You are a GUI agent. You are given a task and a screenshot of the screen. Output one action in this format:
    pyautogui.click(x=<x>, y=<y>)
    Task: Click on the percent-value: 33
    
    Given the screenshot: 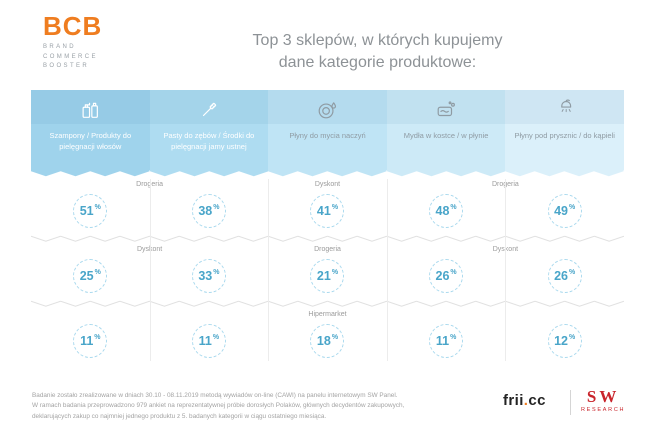 What is the action you would take?
    pyautogui.click(x=205, y=276)
    